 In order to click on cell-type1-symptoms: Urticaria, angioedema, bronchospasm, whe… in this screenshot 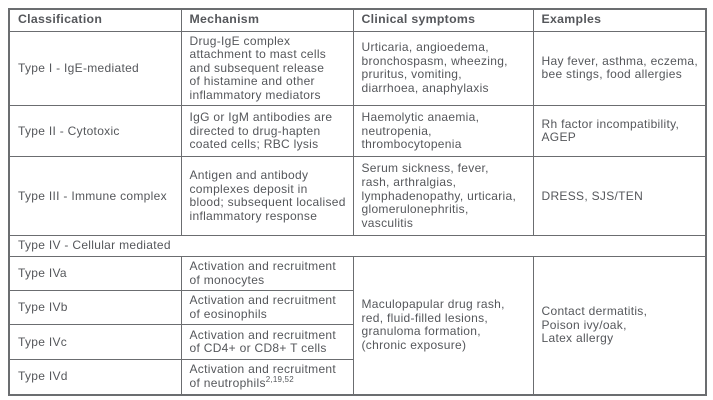, I will do `click(443, 68)`.